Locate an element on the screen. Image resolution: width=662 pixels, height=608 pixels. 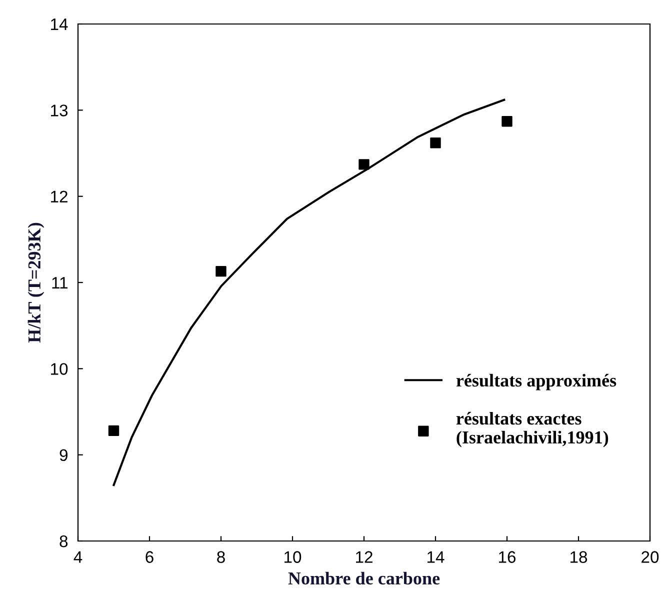
x-tick-label: 16 is located at coordinates (507, 557).